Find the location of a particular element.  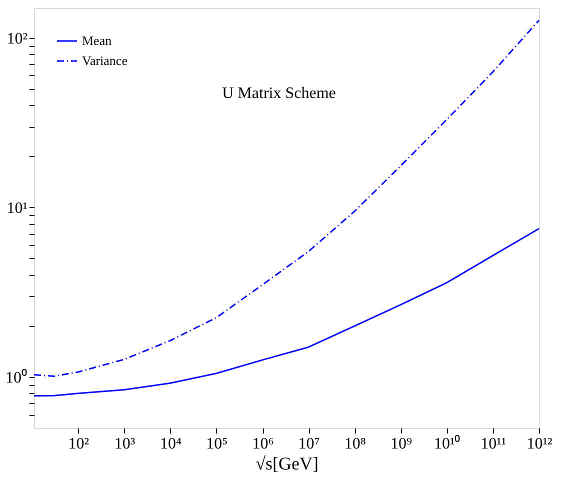

x-tick-label: 10⁸ is located at coordinates (355, 444).